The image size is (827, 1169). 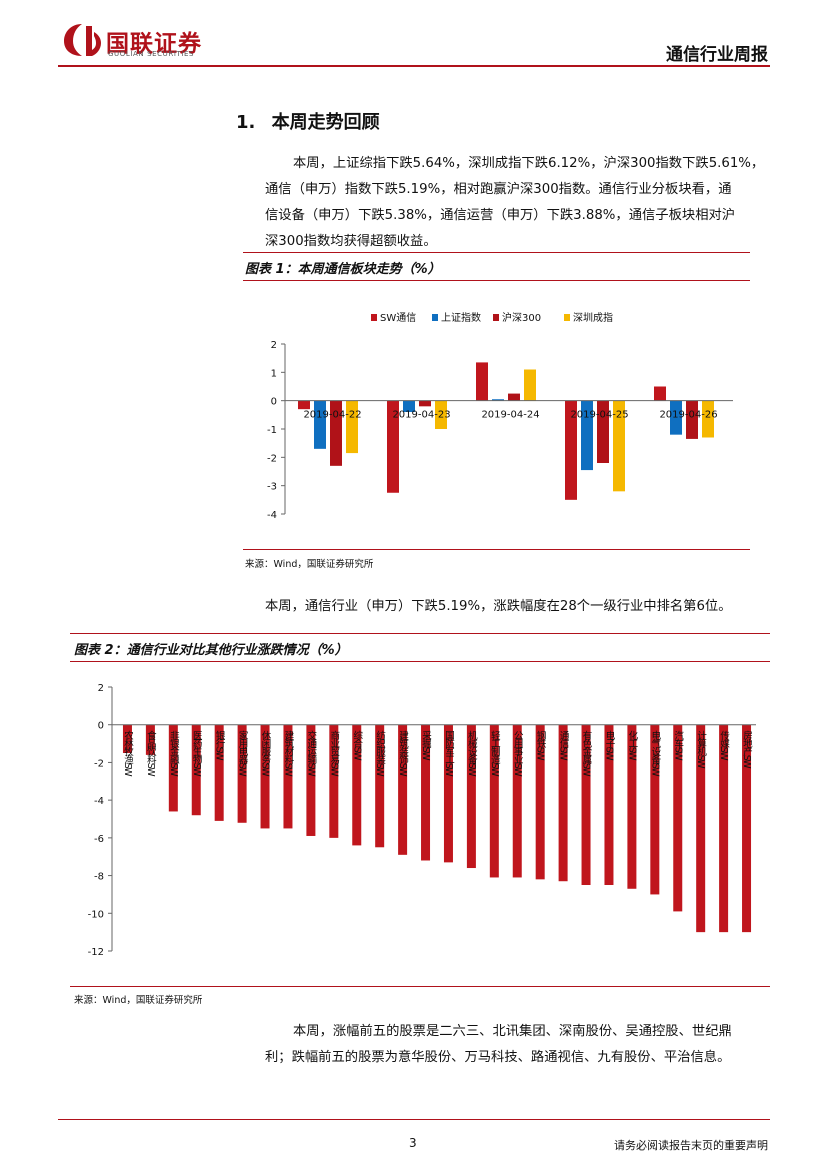 What do you see at coordinates (99, 877) in the screenshot?
I see `y-tick-label: -8` at bounding box center [99, 877].